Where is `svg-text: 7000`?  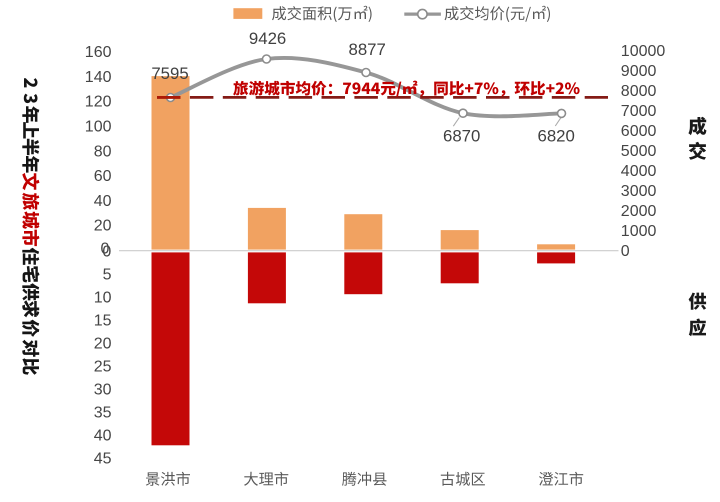 svg-text: 7000 is located at coordinates (639, 111).